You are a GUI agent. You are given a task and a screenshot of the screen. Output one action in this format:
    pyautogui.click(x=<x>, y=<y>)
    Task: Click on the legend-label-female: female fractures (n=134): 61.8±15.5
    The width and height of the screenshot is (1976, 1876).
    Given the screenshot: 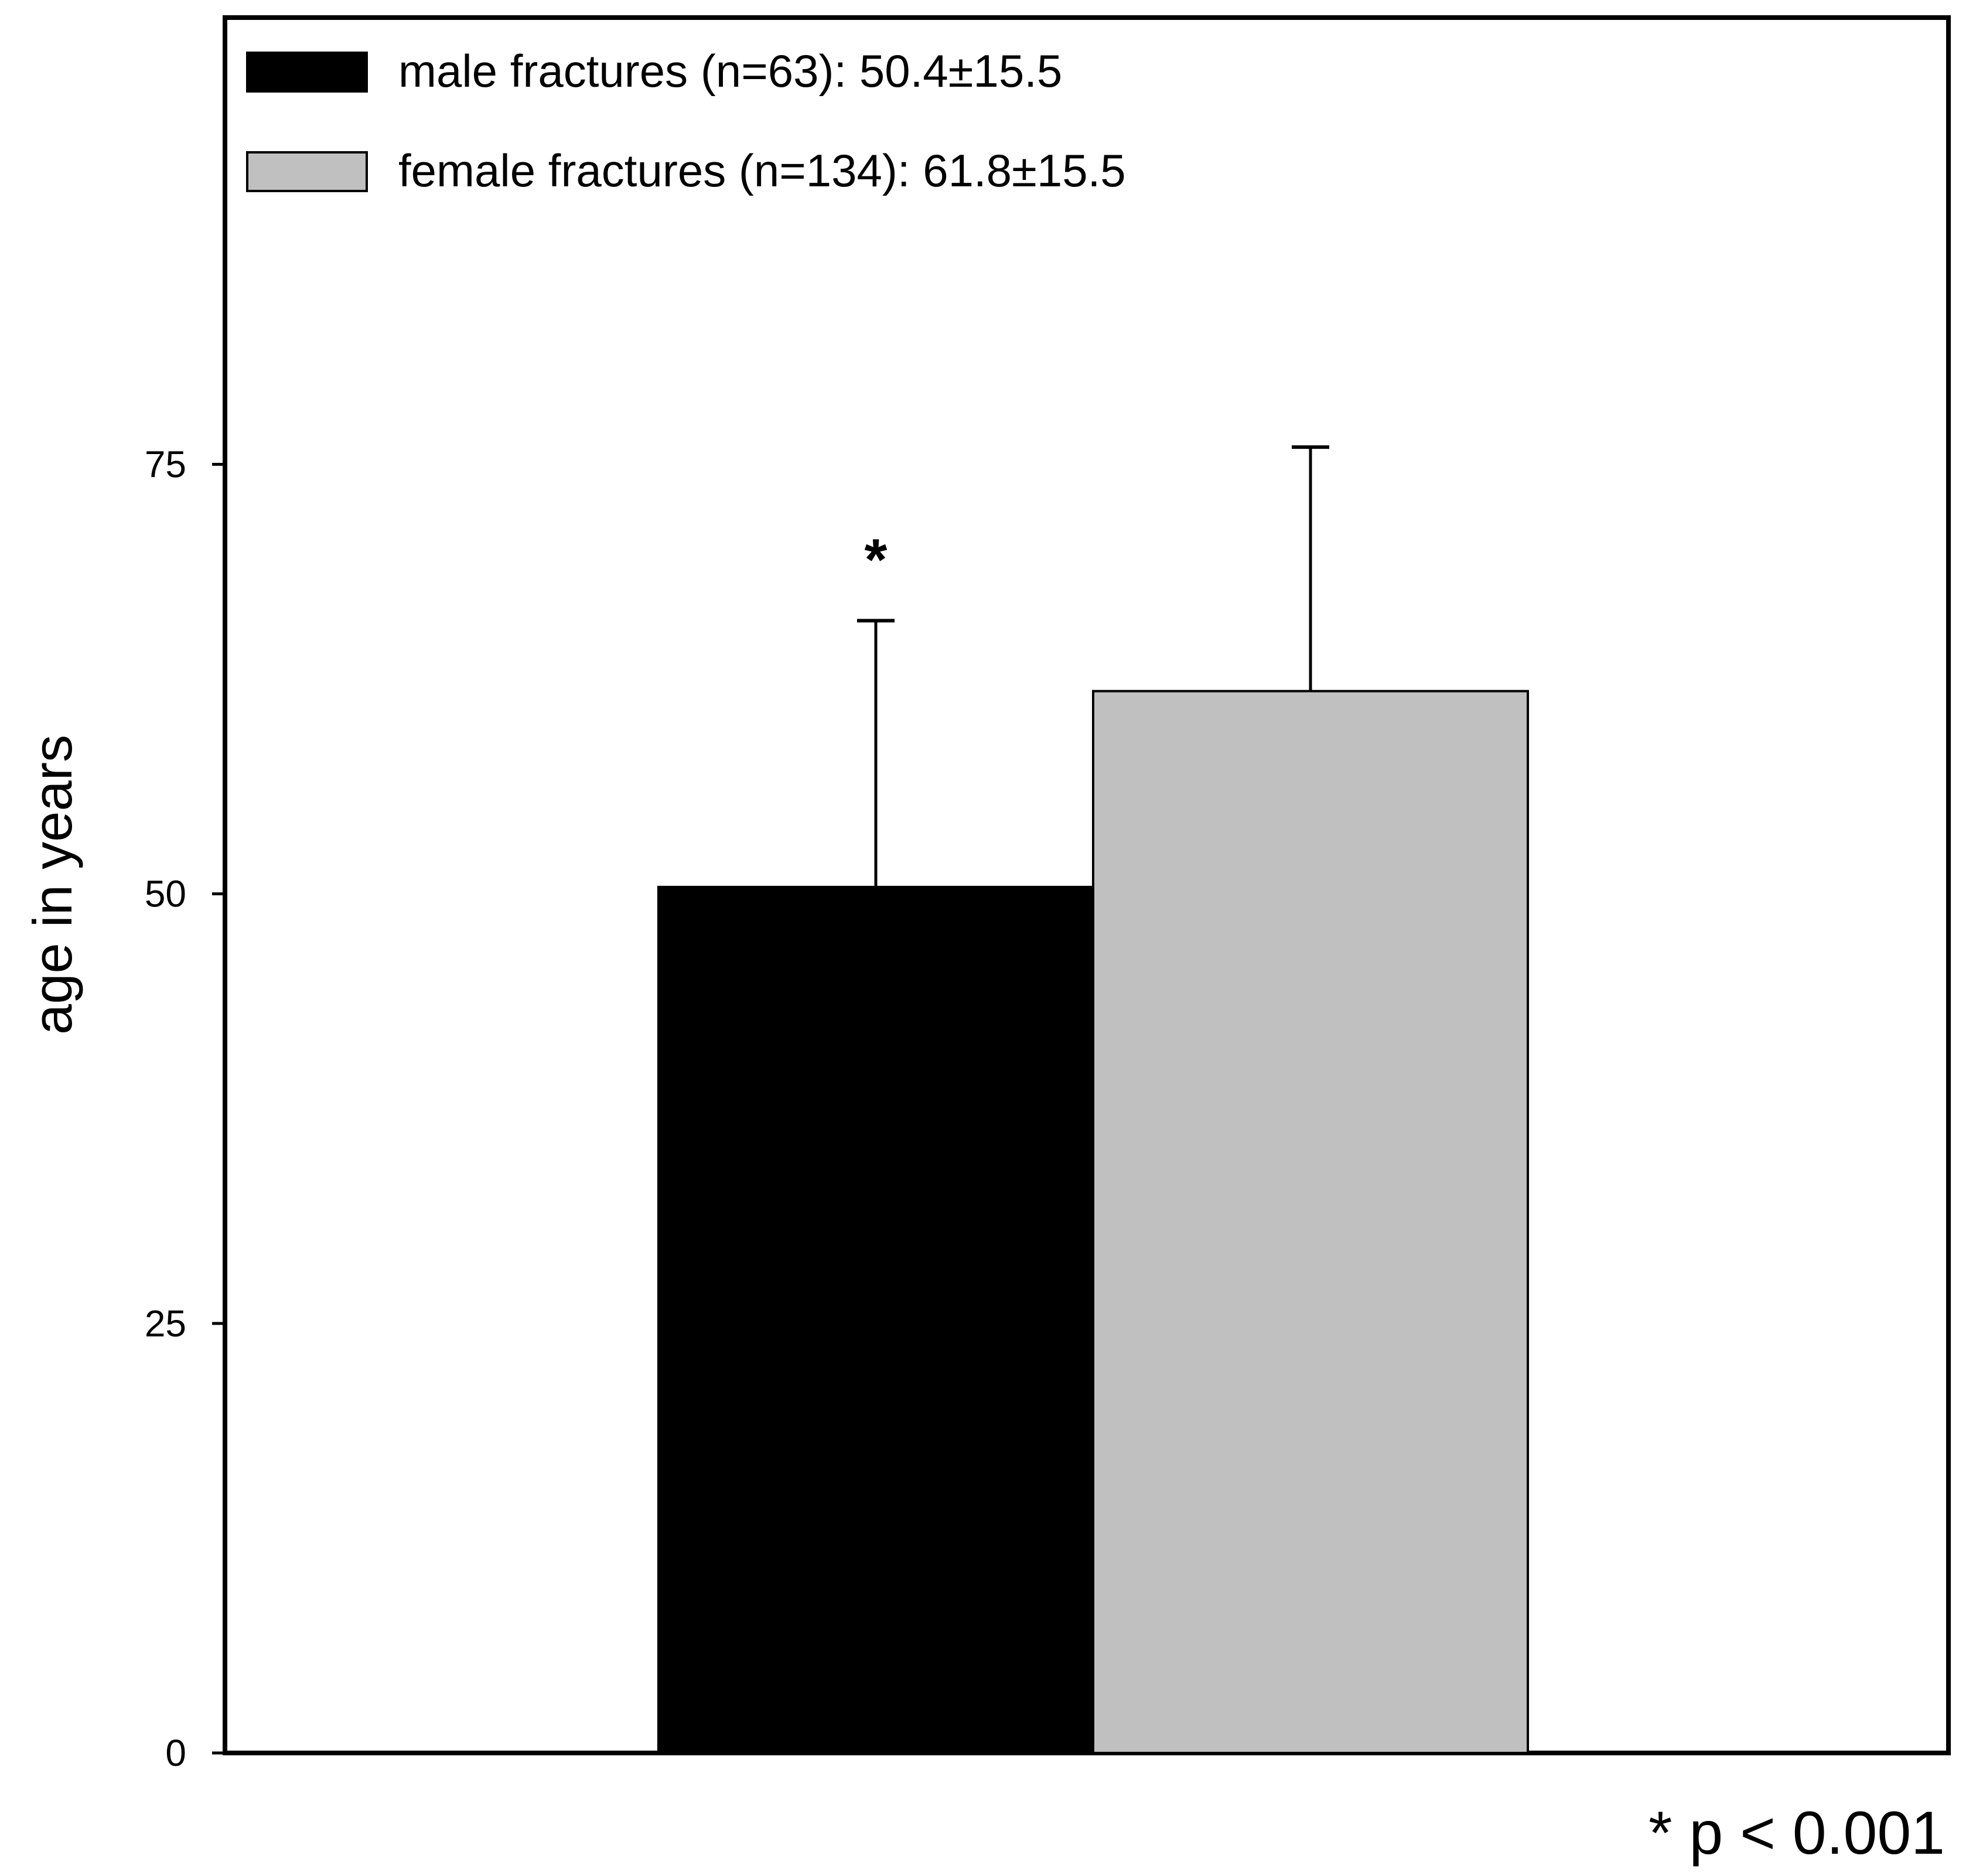 What is the action you would take?
    pyautogui.click(x=762, y=170)
    